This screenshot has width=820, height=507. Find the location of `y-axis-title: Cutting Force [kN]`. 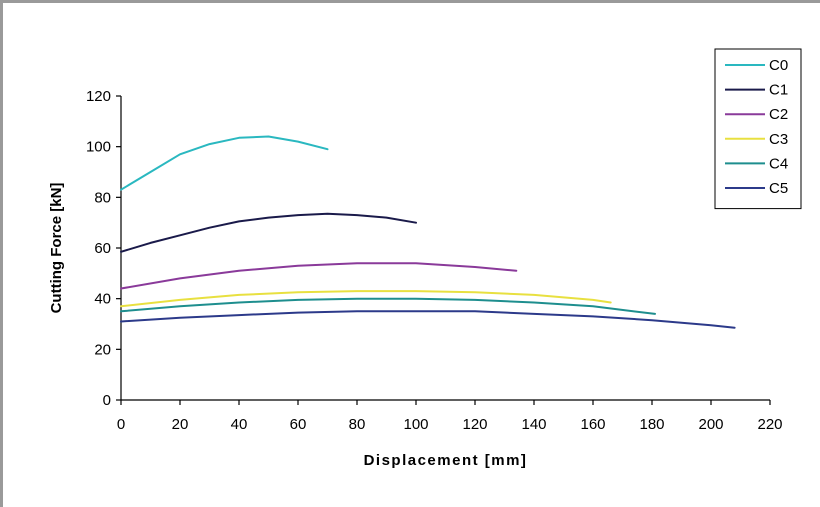

y-axis-title: Cutting Force [kN] is located at coordinates (56, 248).